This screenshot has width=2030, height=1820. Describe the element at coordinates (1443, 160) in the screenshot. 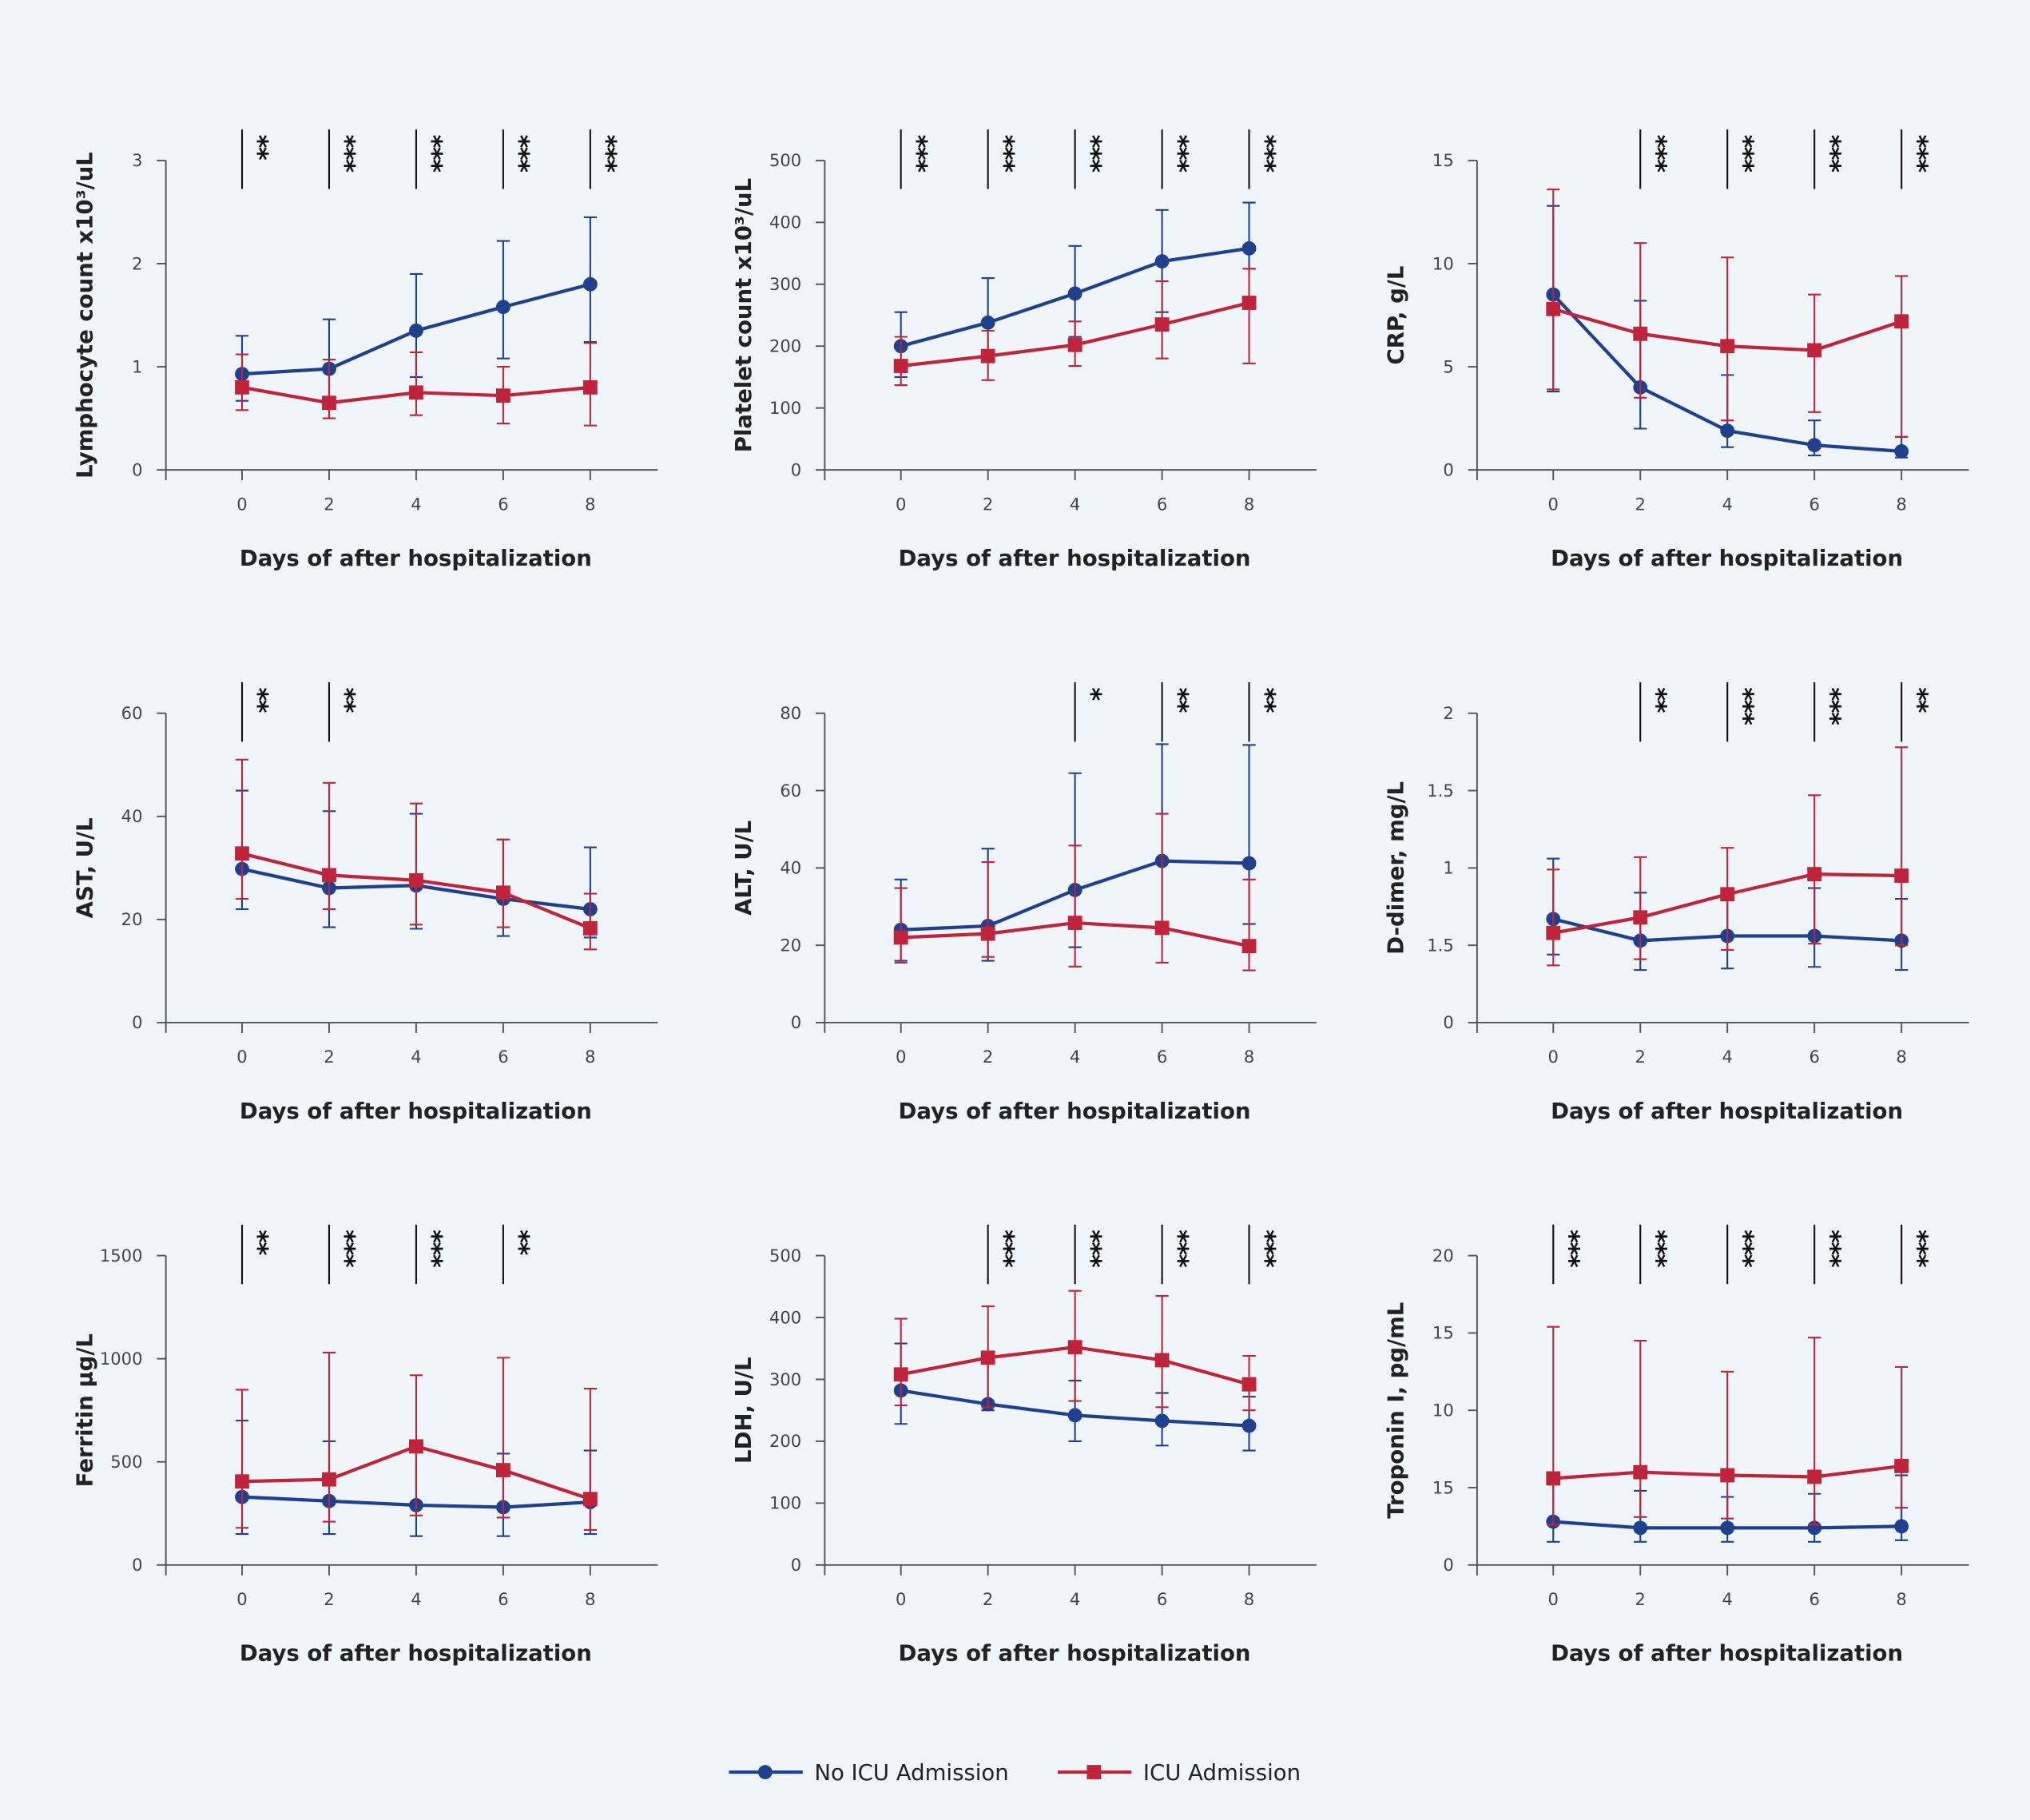

I see `y-tick-label: 15` at that location.